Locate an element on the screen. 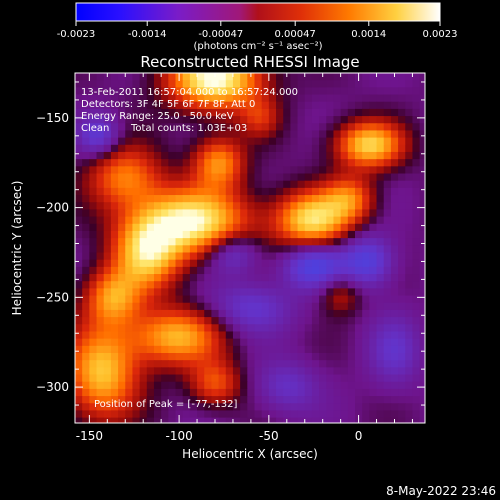 This screenshot has width=500, height=500. annotation-detectors: Detectors: 3F 4F 5F 6F 7F 8F, Att 0 is located at coordinates (168, 104).